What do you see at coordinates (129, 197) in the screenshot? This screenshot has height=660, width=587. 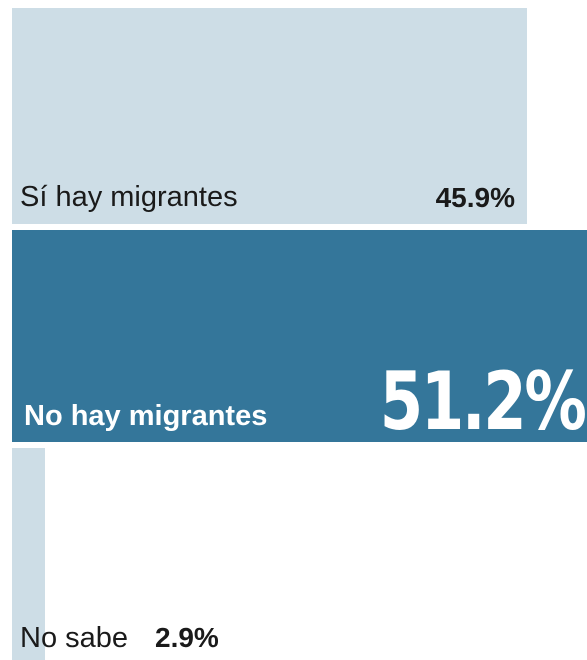 I see `label-si-hay-migrantes: Sí hay migrantes` at bounding box center [129, 197].